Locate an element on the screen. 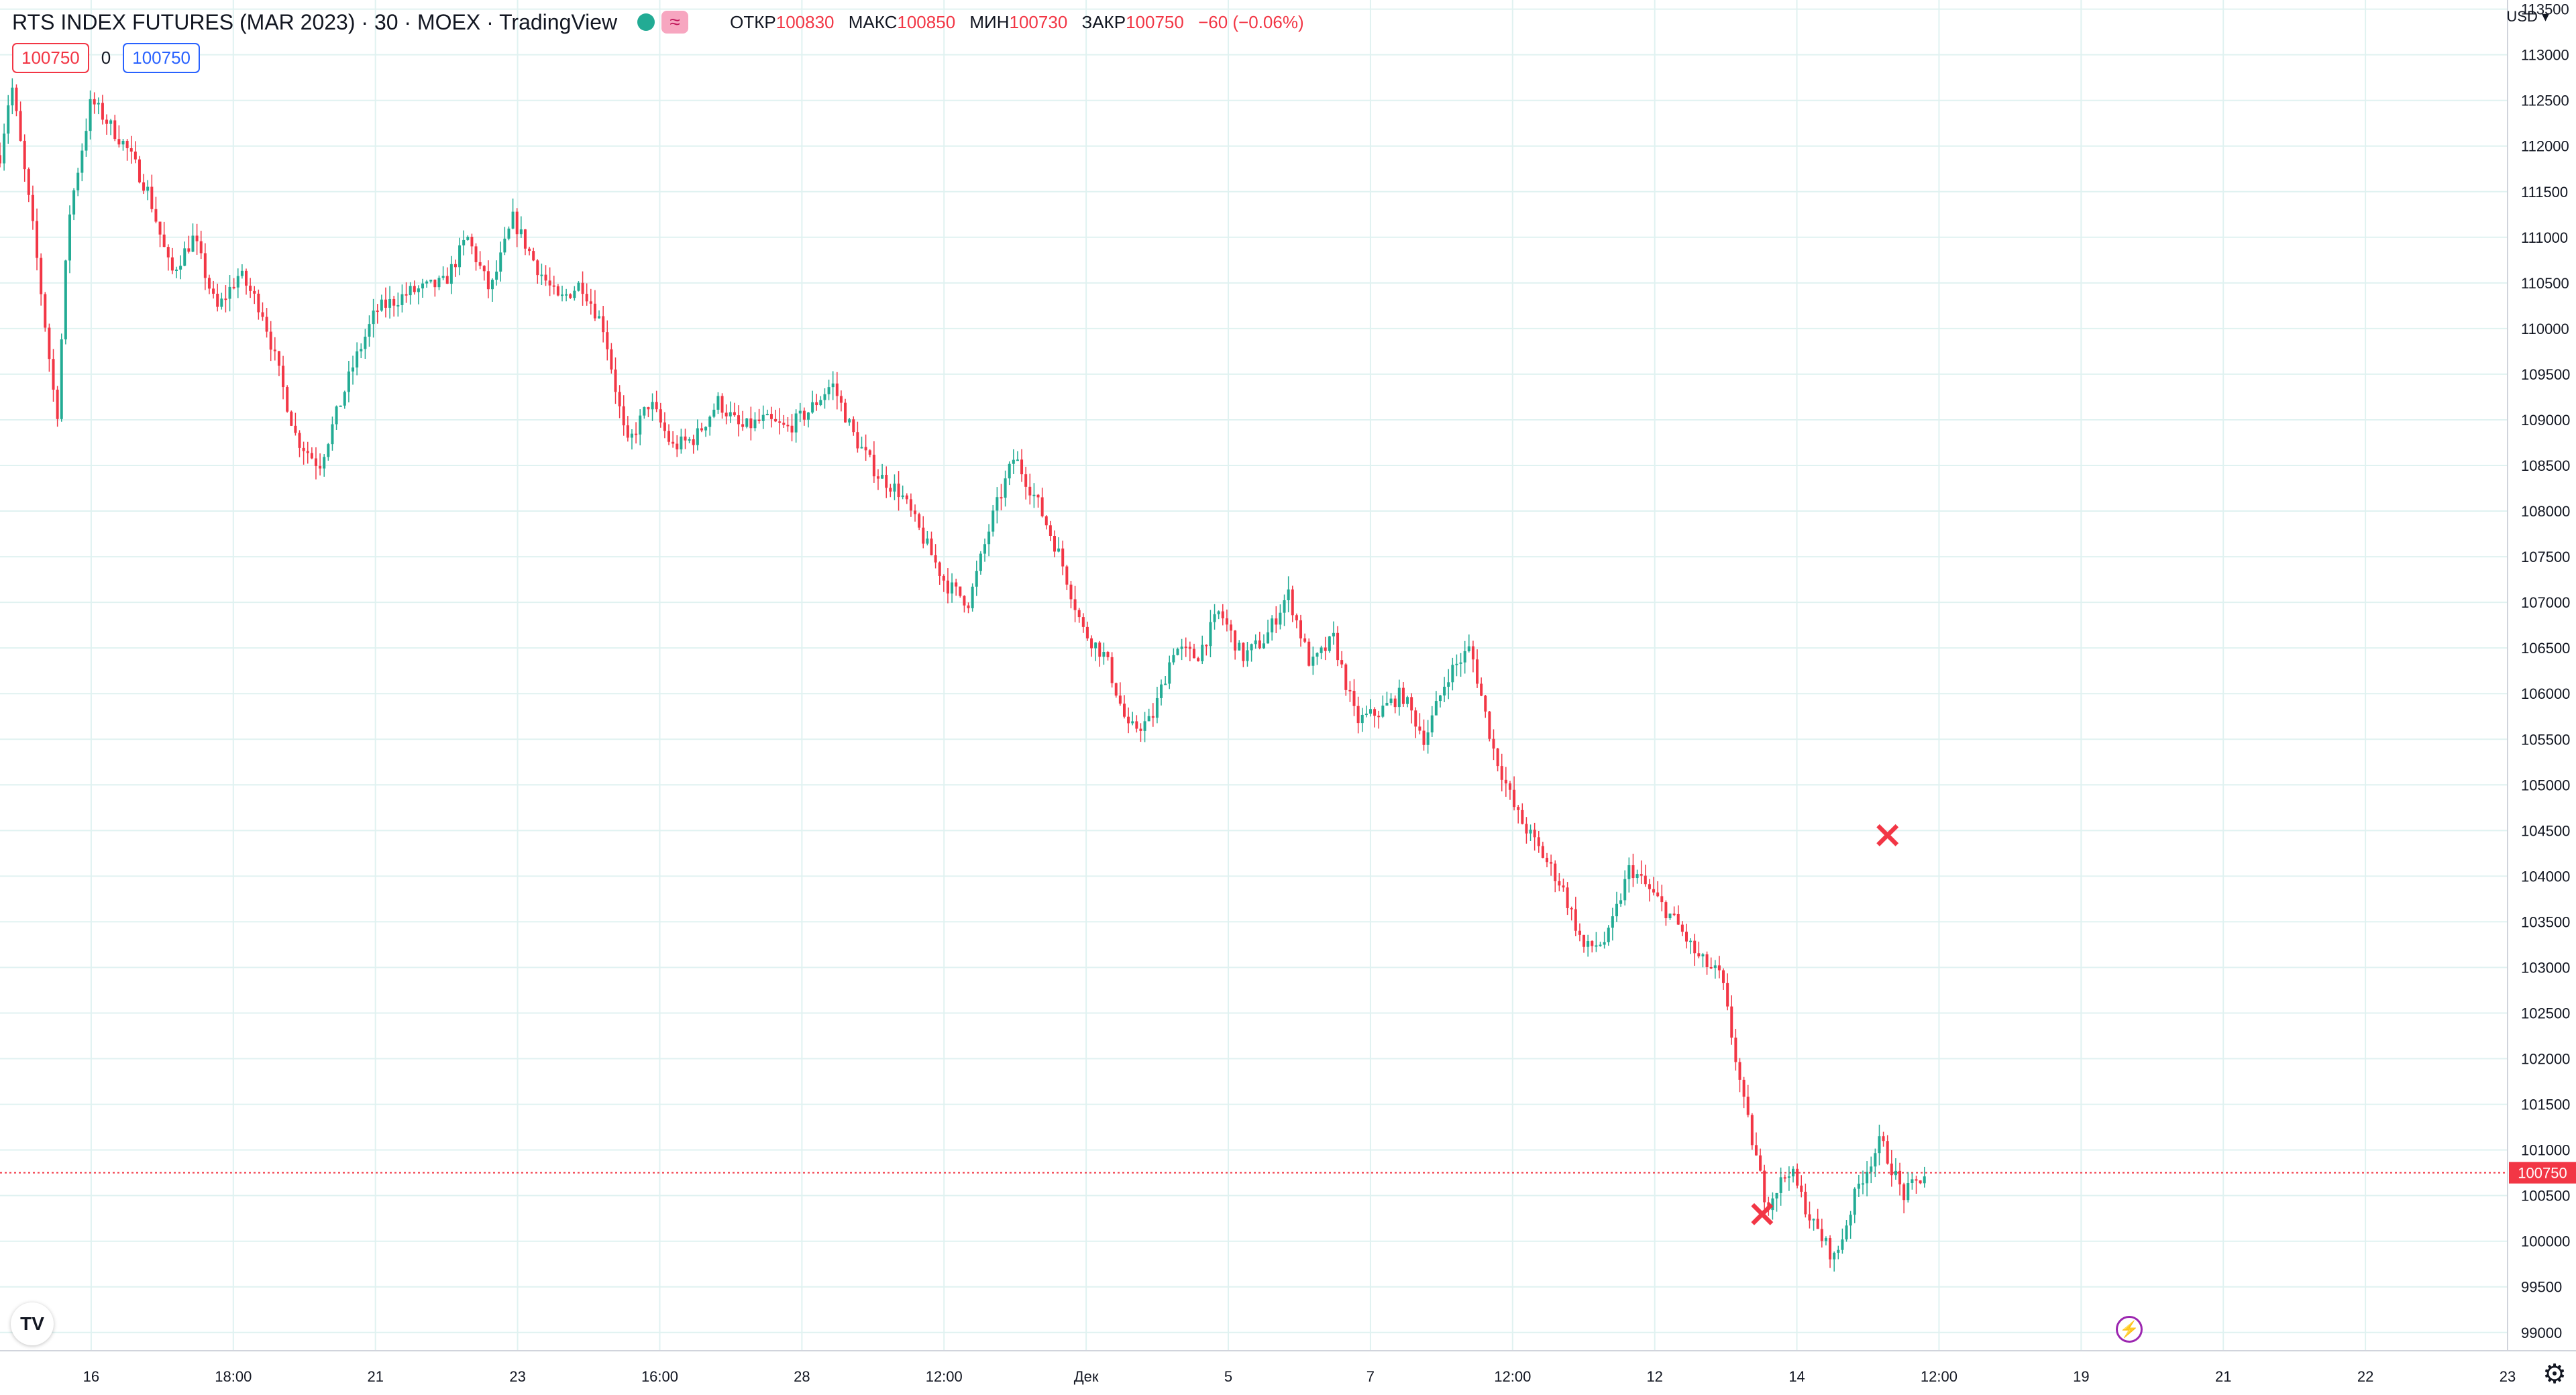 This screenshot has height=1395, width=2576. market-status-dot is located at coordinates (646, 22).